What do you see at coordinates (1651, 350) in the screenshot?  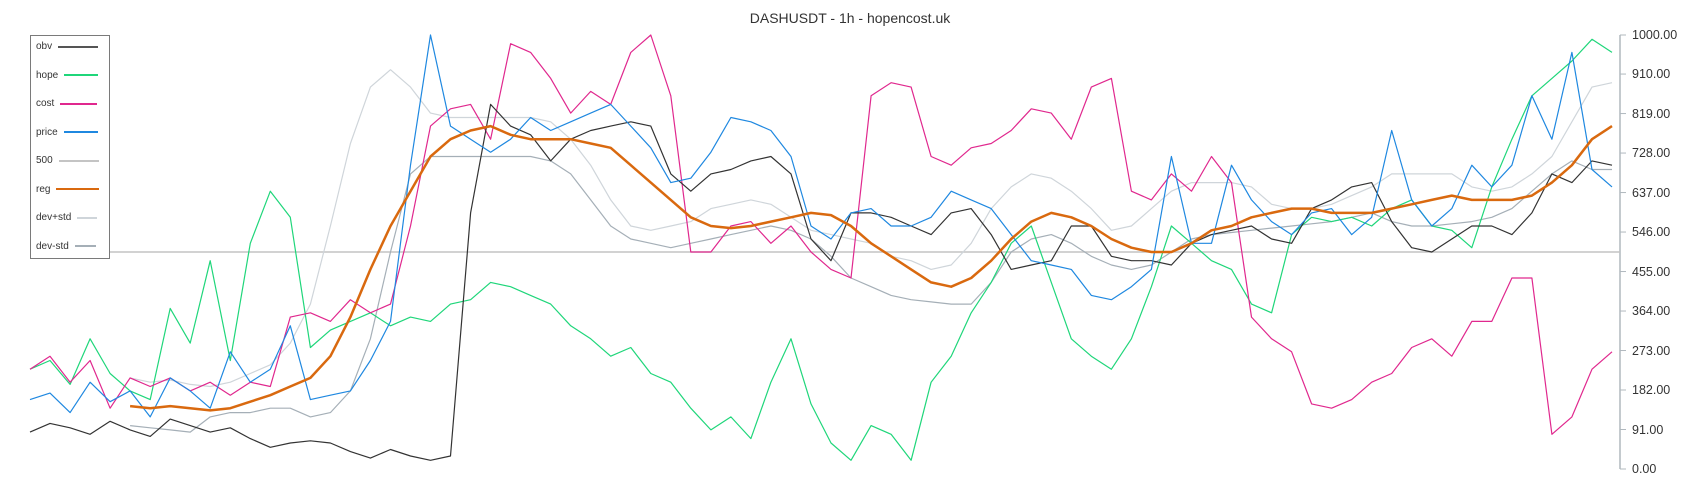 I see `y-tick-label: 273.00` at bounding box center [1651, 350].